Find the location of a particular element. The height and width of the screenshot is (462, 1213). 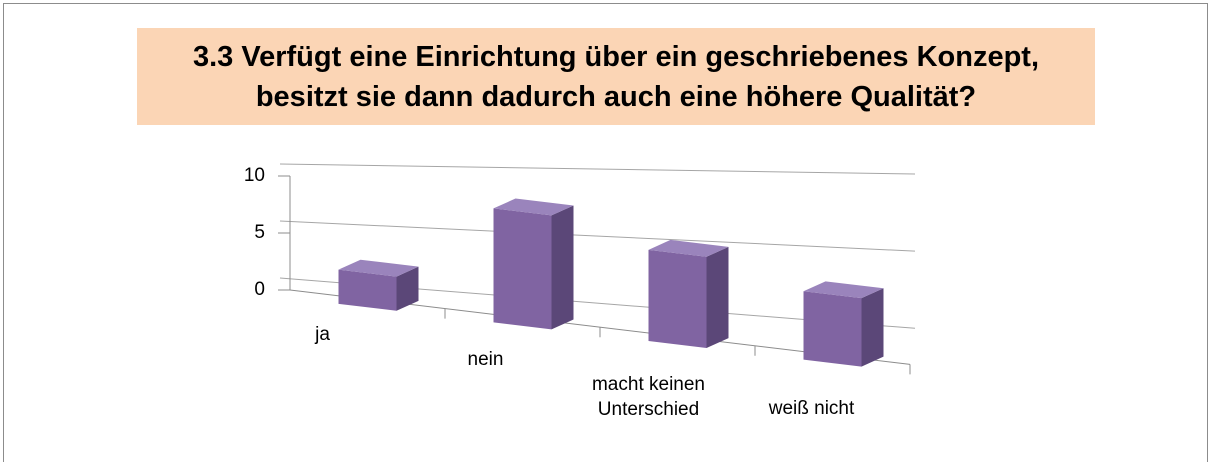

x-tick-label: nein is located at coordinates (485, 359).